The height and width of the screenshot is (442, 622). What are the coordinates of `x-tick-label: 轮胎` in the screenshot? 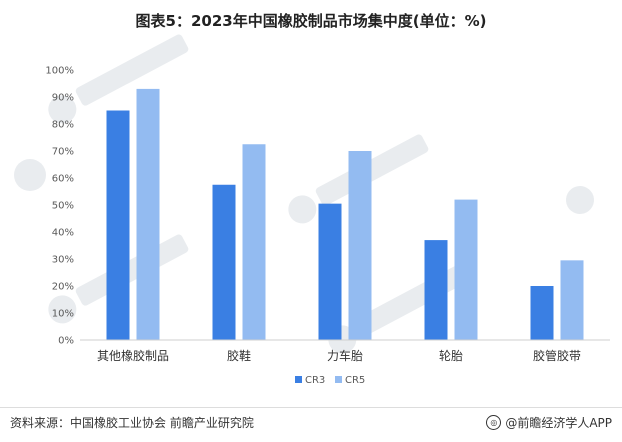 It's located at (451, 356).